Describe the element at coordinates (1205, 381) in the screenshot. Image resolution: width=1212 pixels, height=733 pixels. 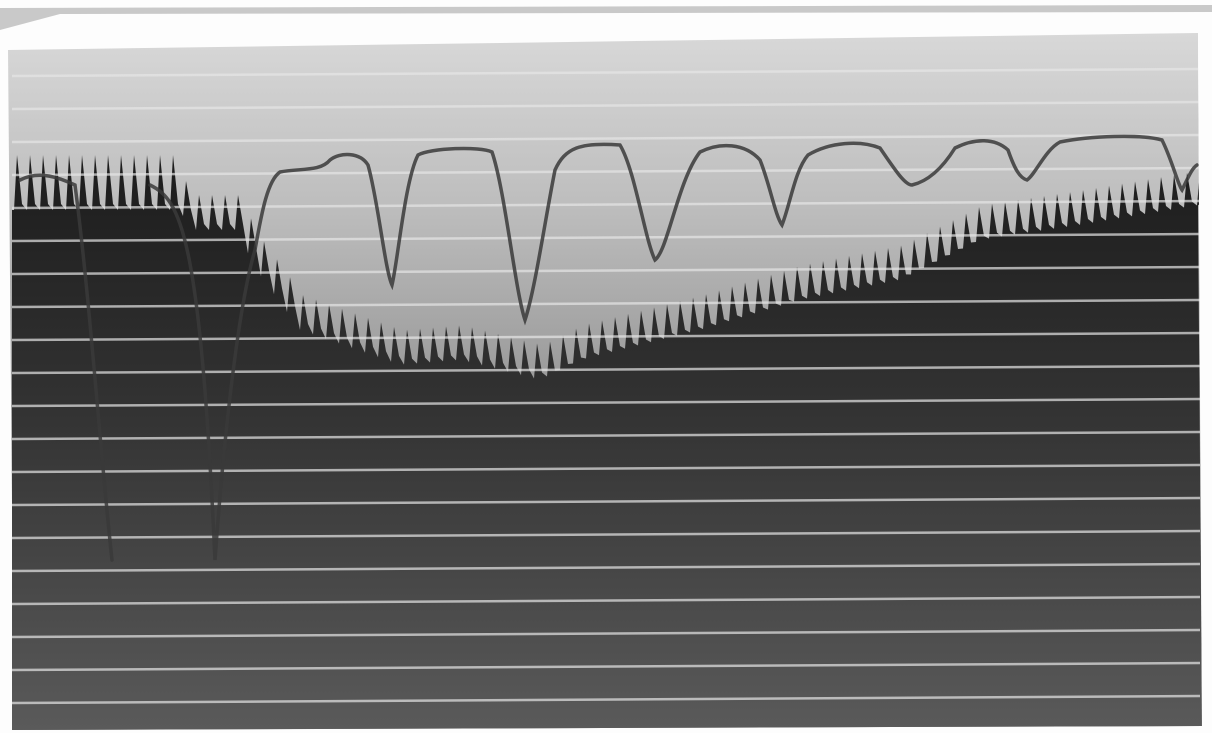
I see `right-edge` at that location.